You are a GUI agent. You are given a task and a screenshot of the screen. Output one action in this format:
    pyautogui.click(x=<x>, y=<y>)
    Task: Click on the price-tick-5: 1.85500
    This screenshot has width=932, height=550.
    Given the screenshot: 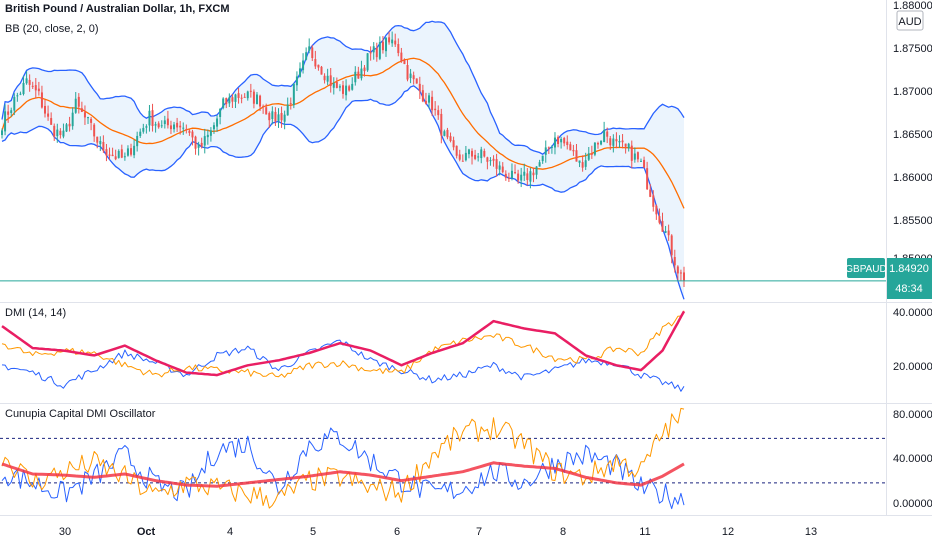 What is the action you would take?
    pyautogui.click(x=912, y=221)
    